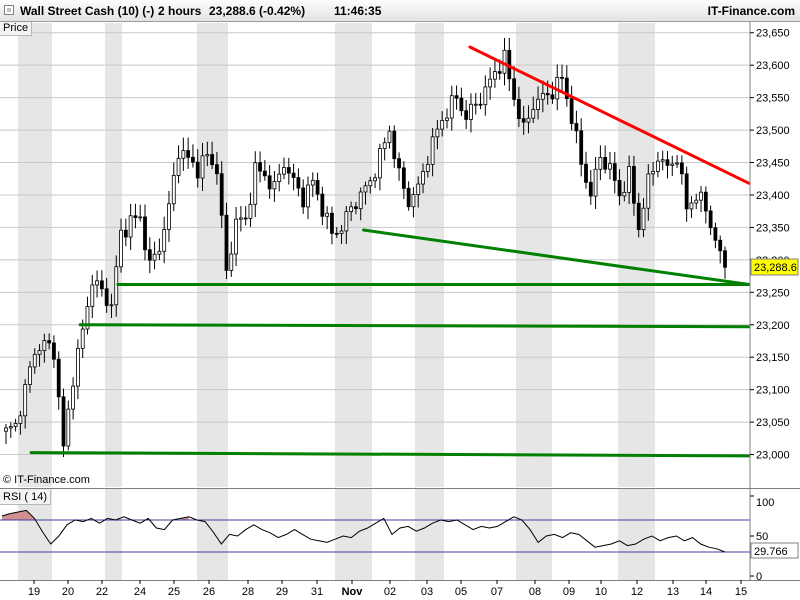 This screenshot has height=600, width=800. Describe the element at coordinates (601, 592) in the screenshot. I see `x-tick-label: 10` at that location.